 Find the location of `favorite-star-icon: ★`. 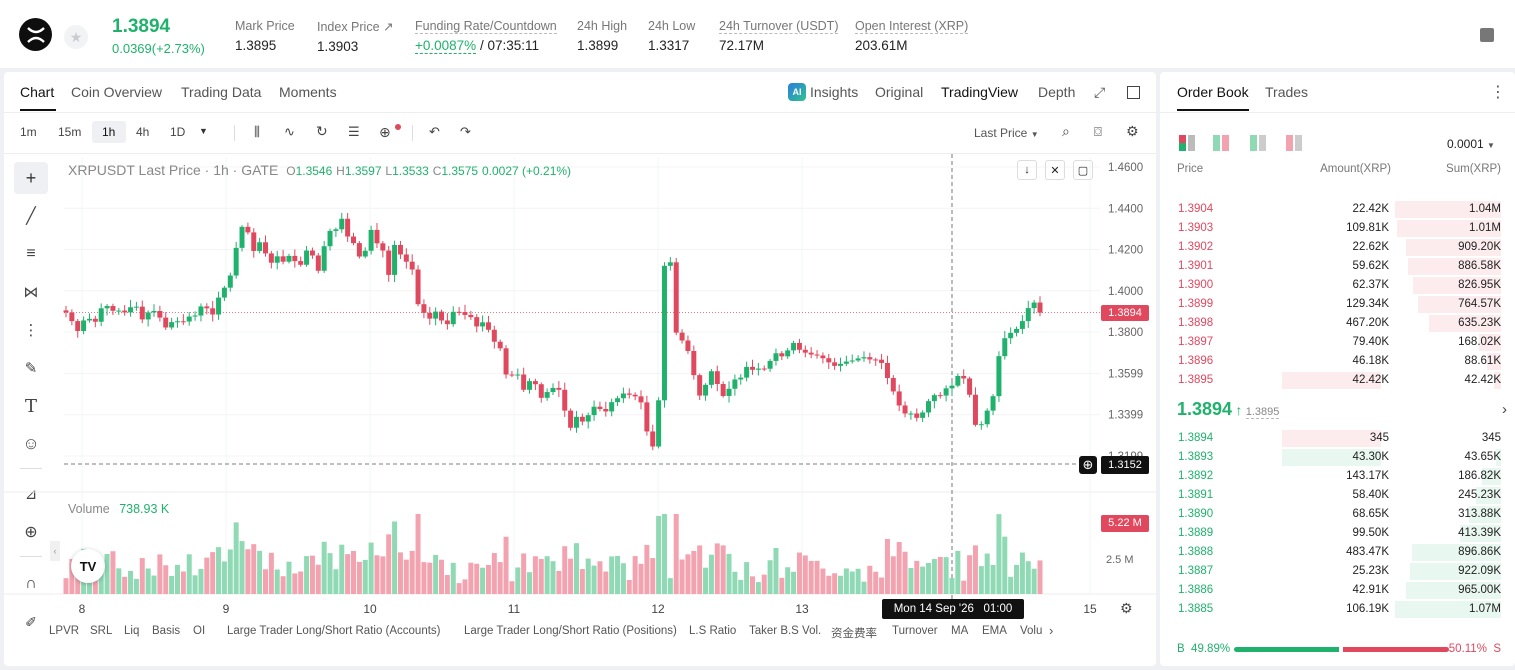

favorite-star-icon: ★ is located at coordinates (76, 37).